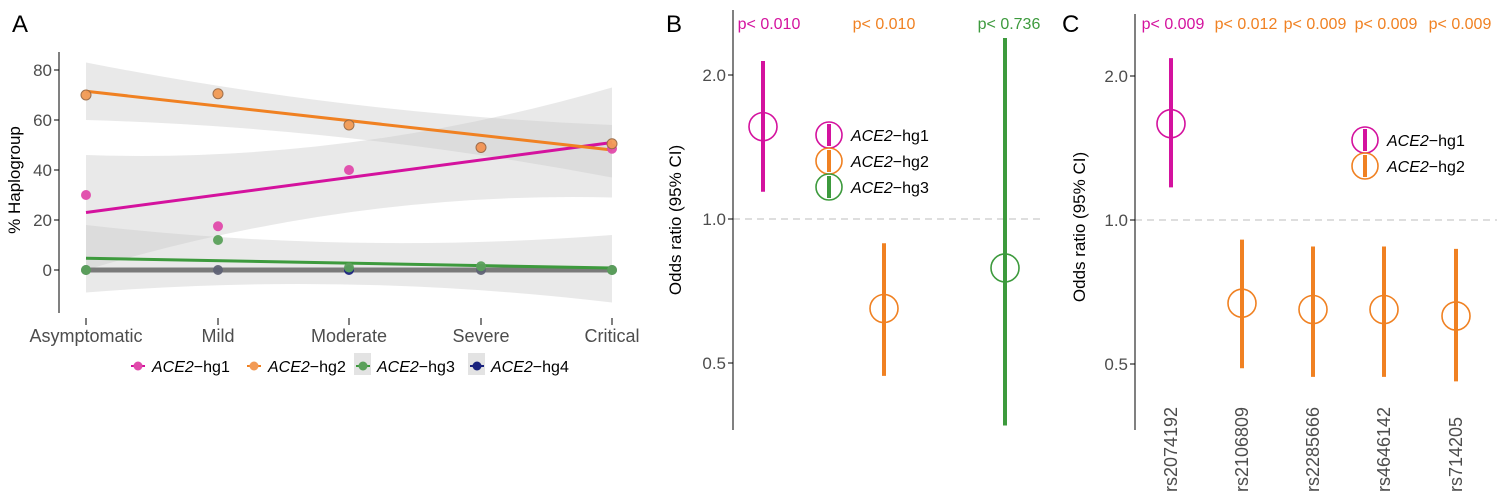 This screenshot has height=495, width=1497. Describe the element at coordinates (551, 367) in the screenshot. I see `legend-haplogroup-suffix: −hg4` at that location.